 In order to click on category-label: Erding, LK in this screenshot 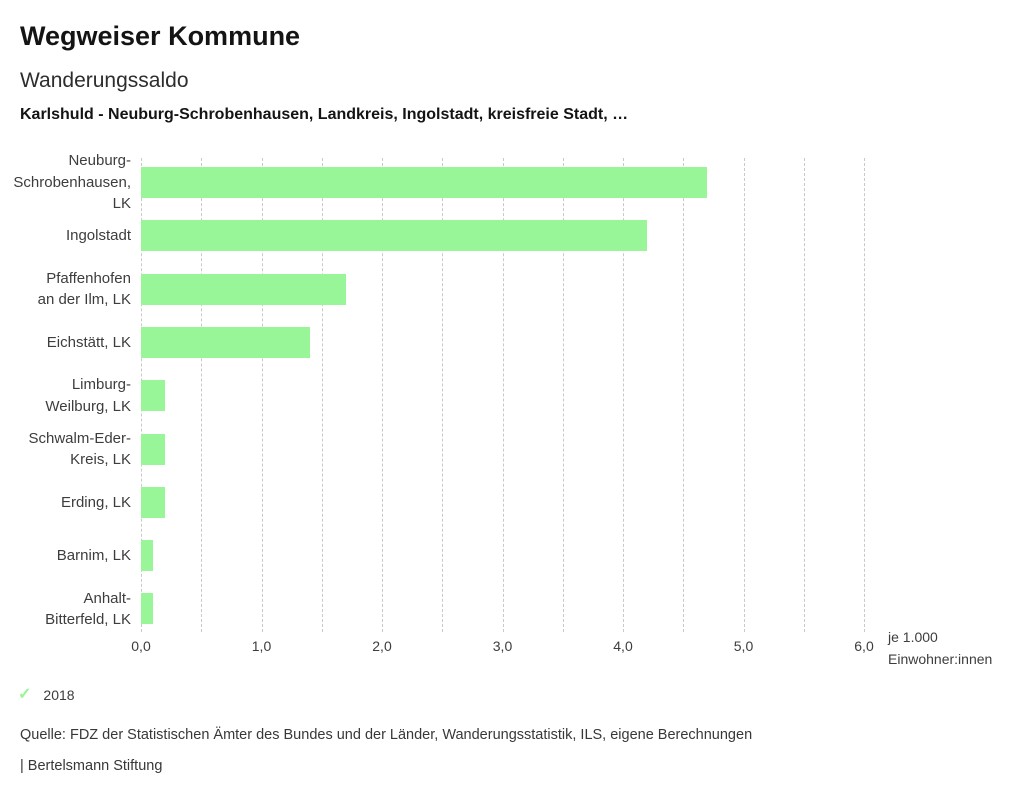, I will do `click(65, 502)`.